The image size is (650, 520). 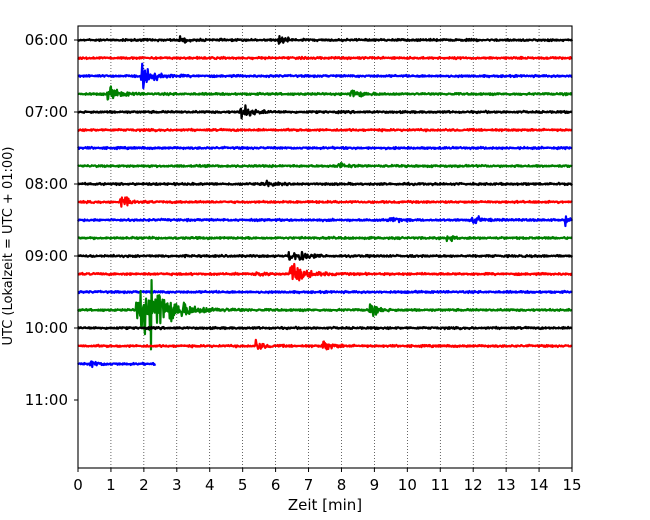 What do you see at coordinates (210, 485) in the screenshot?
I see `x-tick-label: 4` at bounding box center [210, 485].